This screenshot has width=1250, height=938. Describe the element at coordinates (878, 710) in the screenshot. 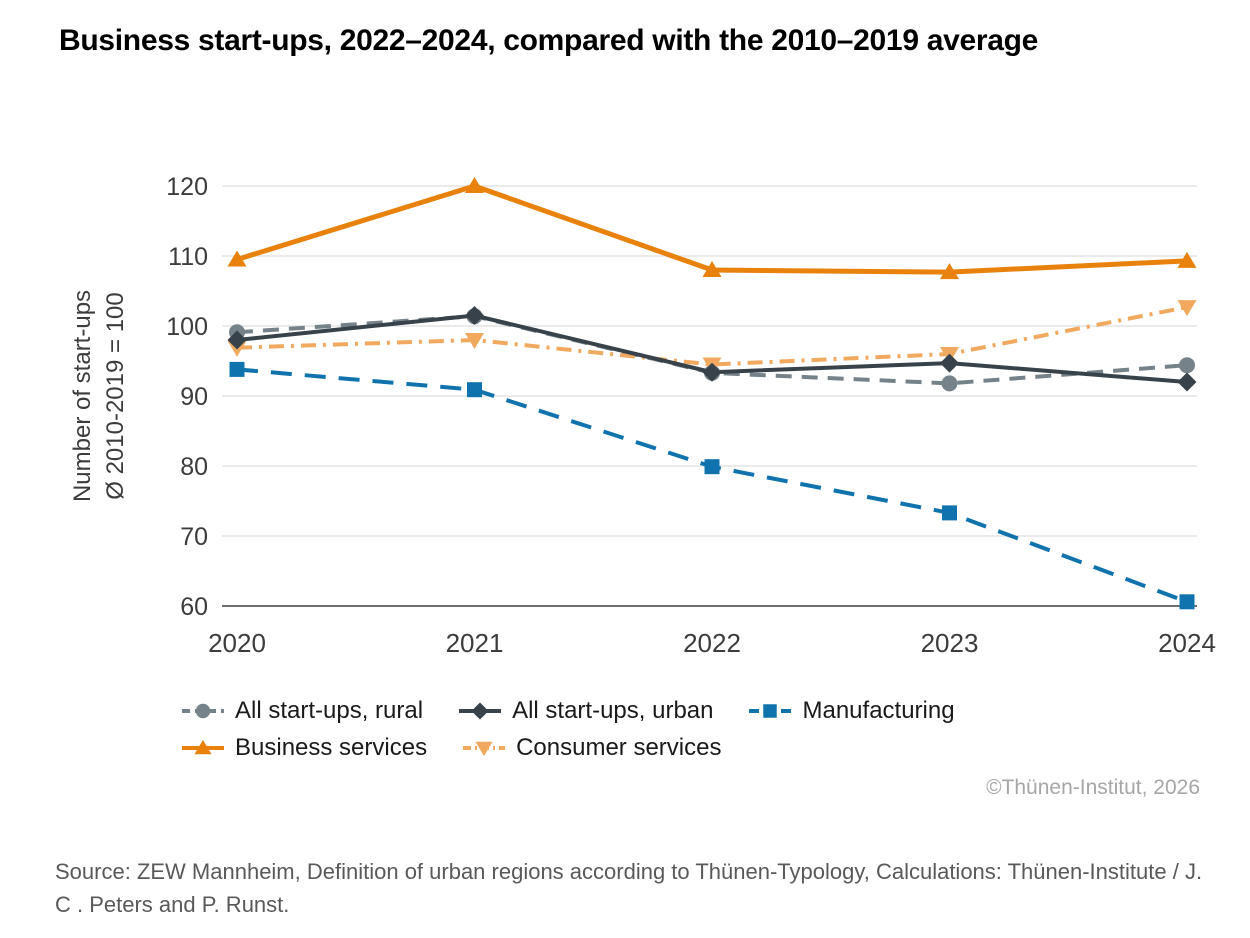

I see `legend-label: Manufacturing` at that location.